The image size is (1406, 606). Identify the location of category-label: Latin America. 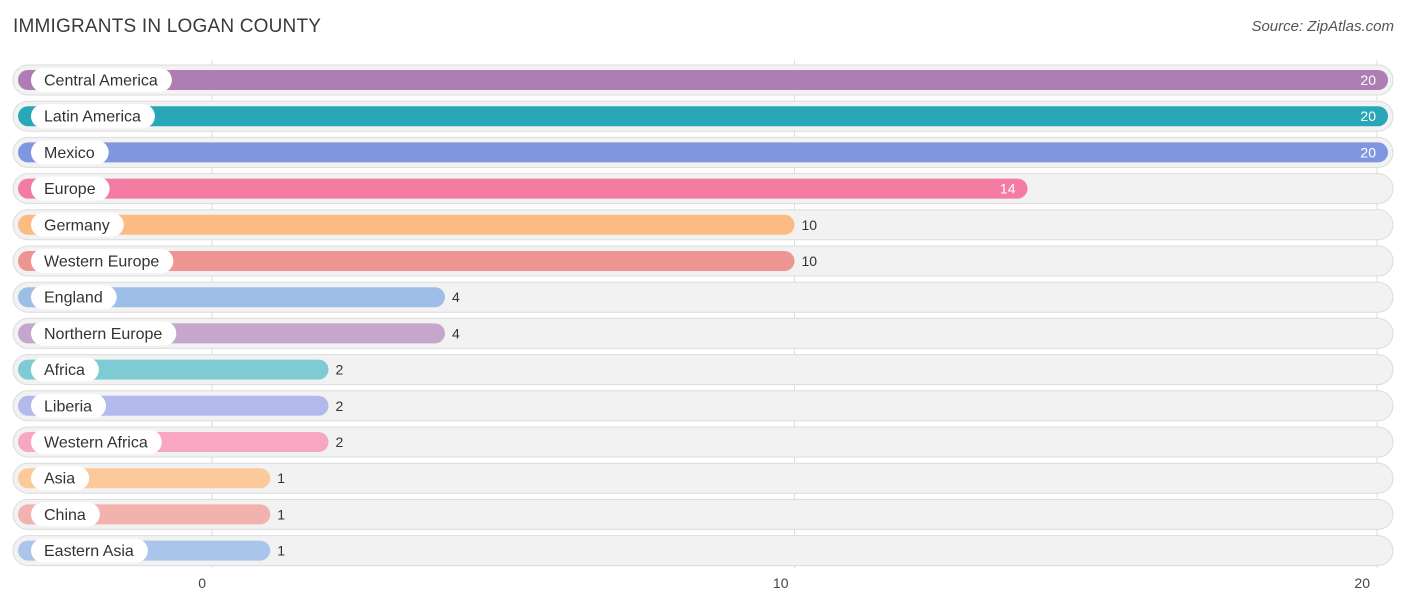
(92, 117).